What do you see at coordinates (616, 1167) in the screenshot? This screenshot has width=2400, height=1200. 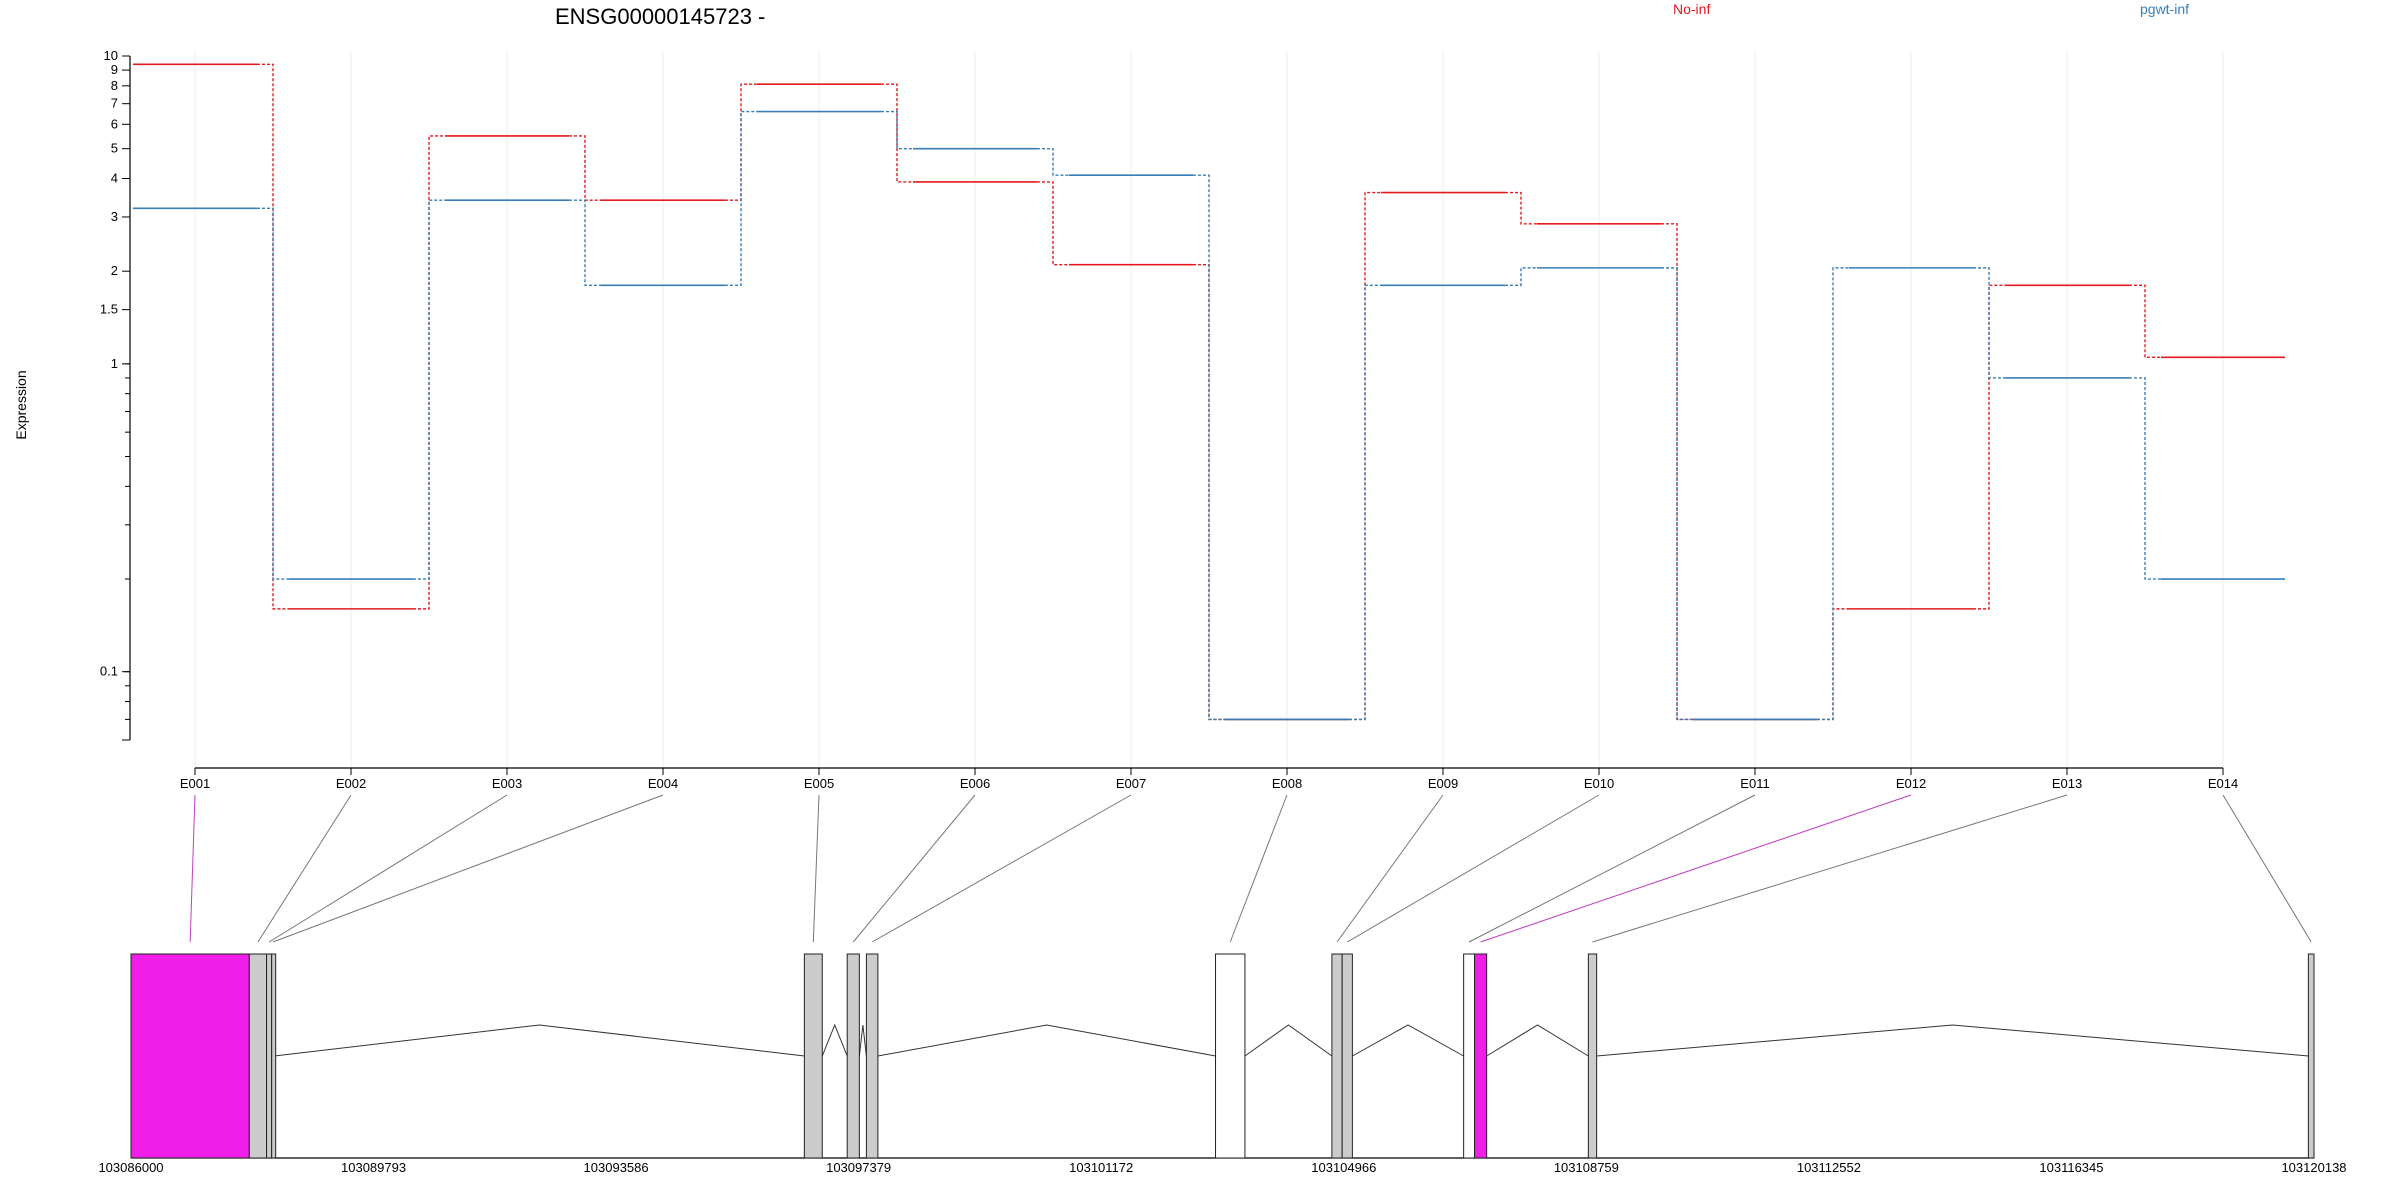 I see `genome-position-label: 103093586` at bounding box center [616, 1167].